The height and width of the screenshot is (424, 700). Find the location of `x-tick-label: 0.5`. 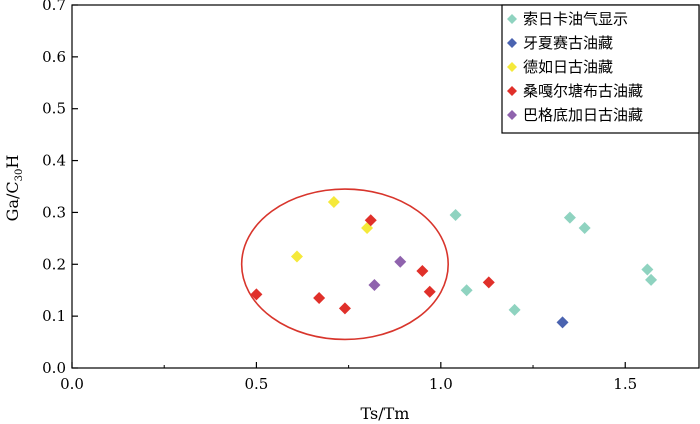

x-tick-label: 0.5 is located at coordinates (256, 384).